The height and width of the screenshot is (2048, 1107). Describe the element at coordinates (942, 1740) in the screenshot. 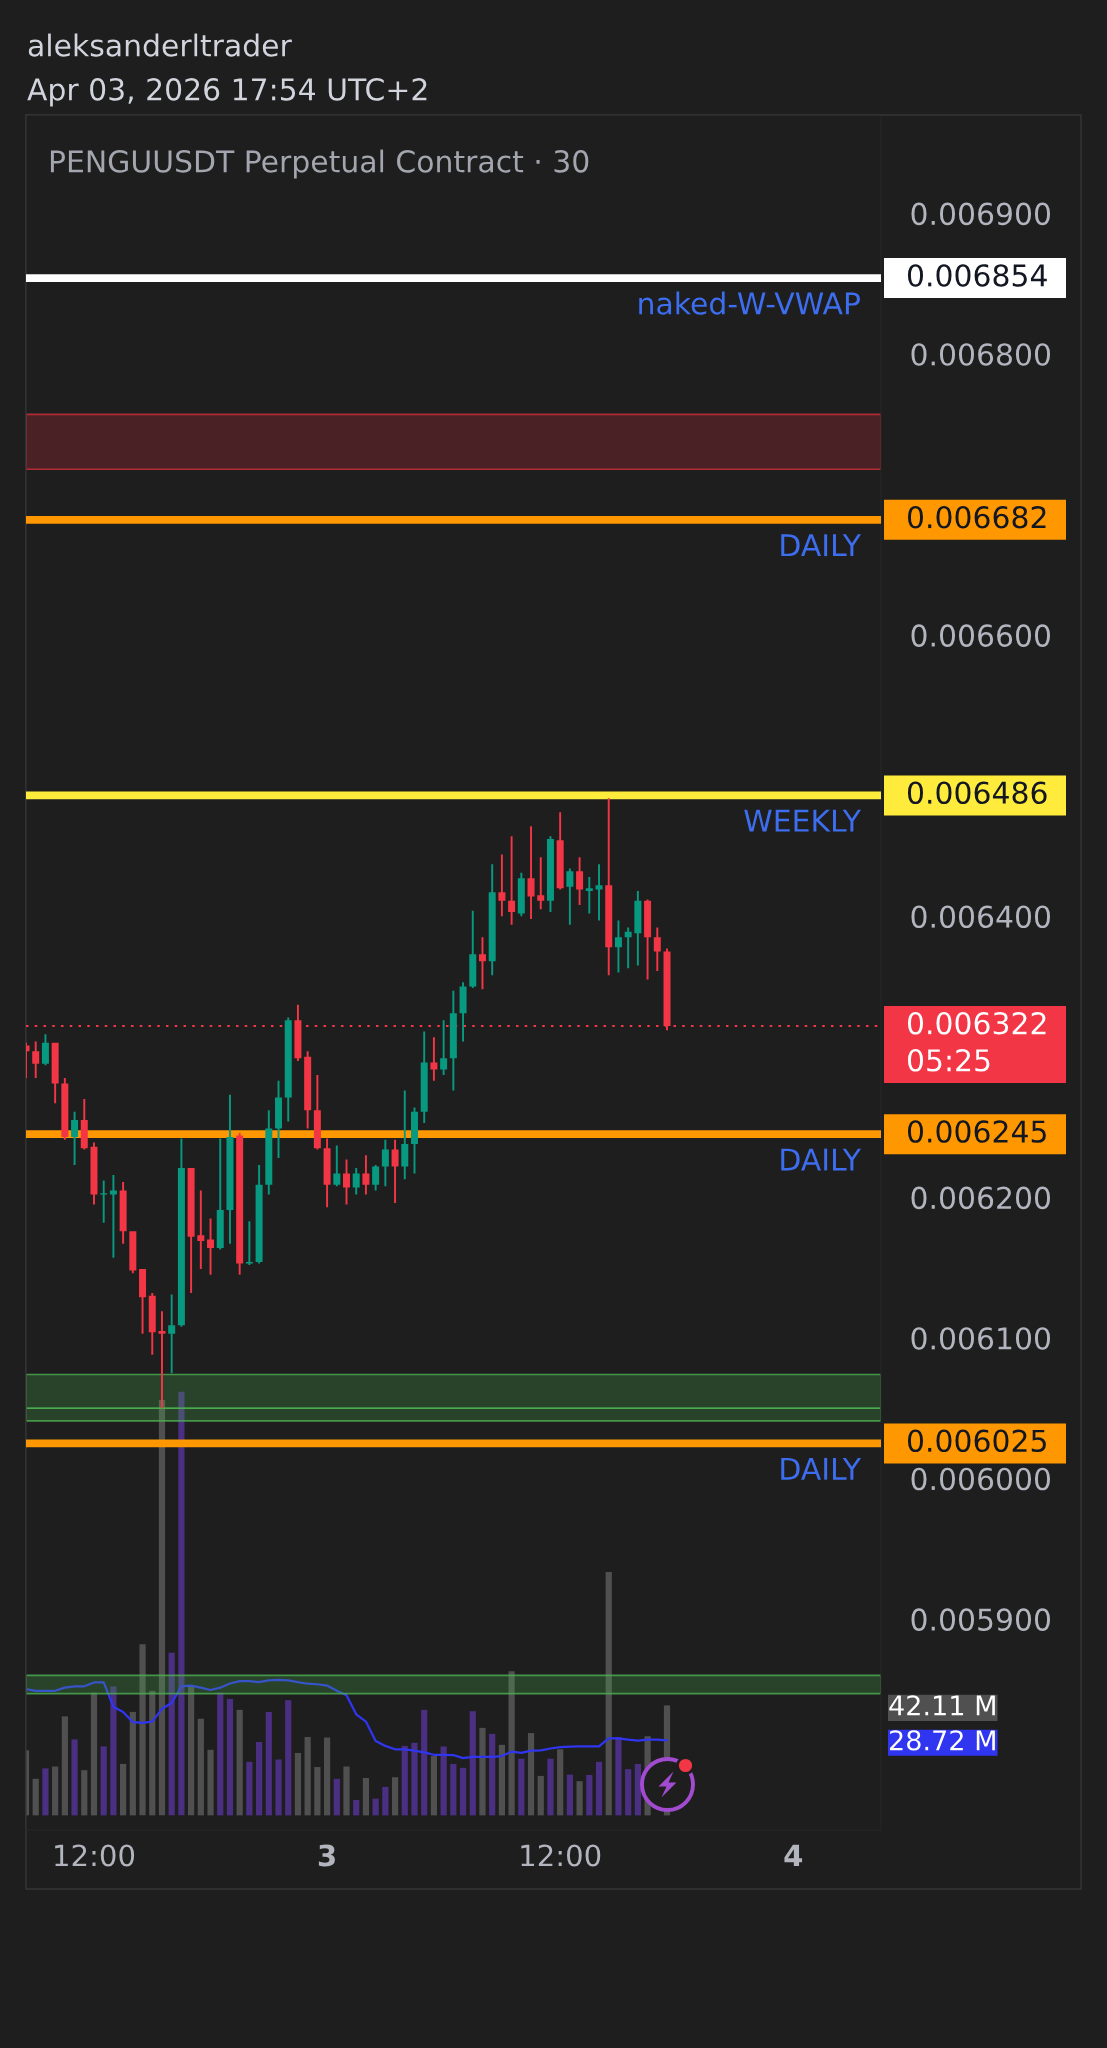

I see `y2-tick-label: 28.72 M` at that location.